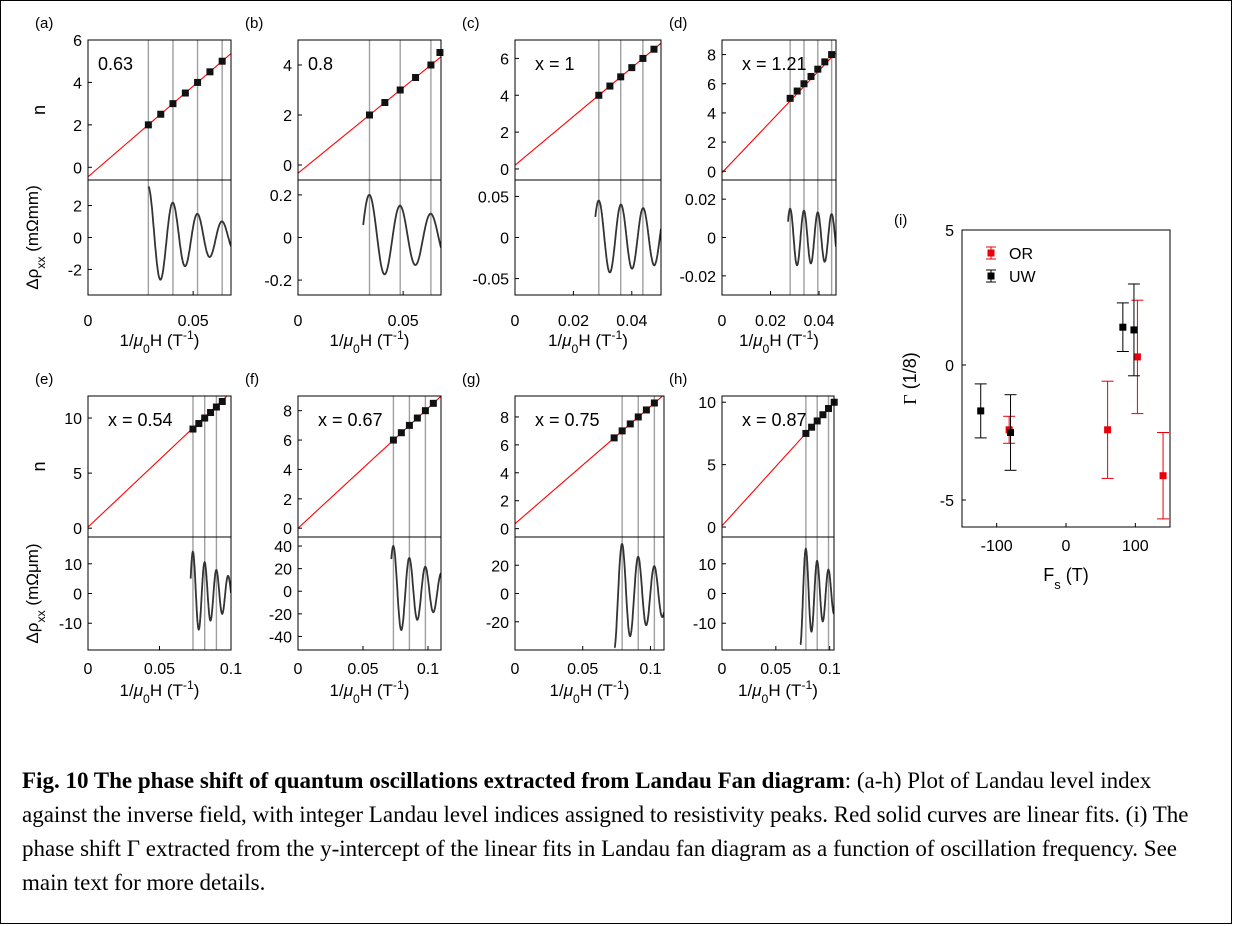  I want to click on y-tick-label: 20, so click(283, 570).